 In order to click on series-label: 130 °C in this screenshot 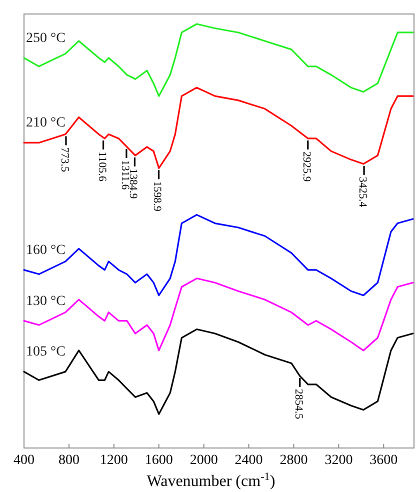, I will do `click(46, 301)`.